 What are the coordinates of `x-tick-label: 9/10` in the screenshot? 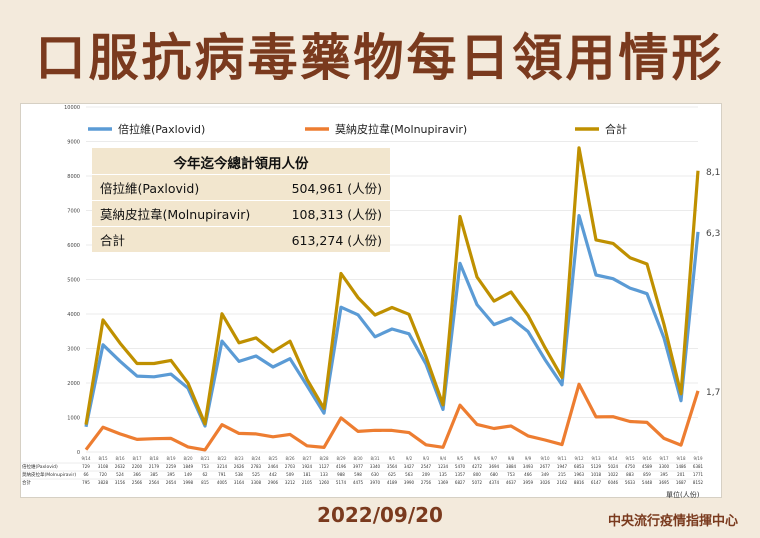 It's located at (545, 458).